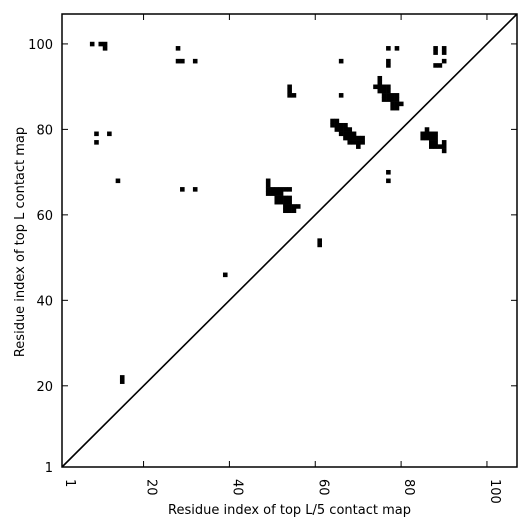  Describe the element at coordinates (44, 130) in the screenshot. I see `y-tick-label: 80` at that location.